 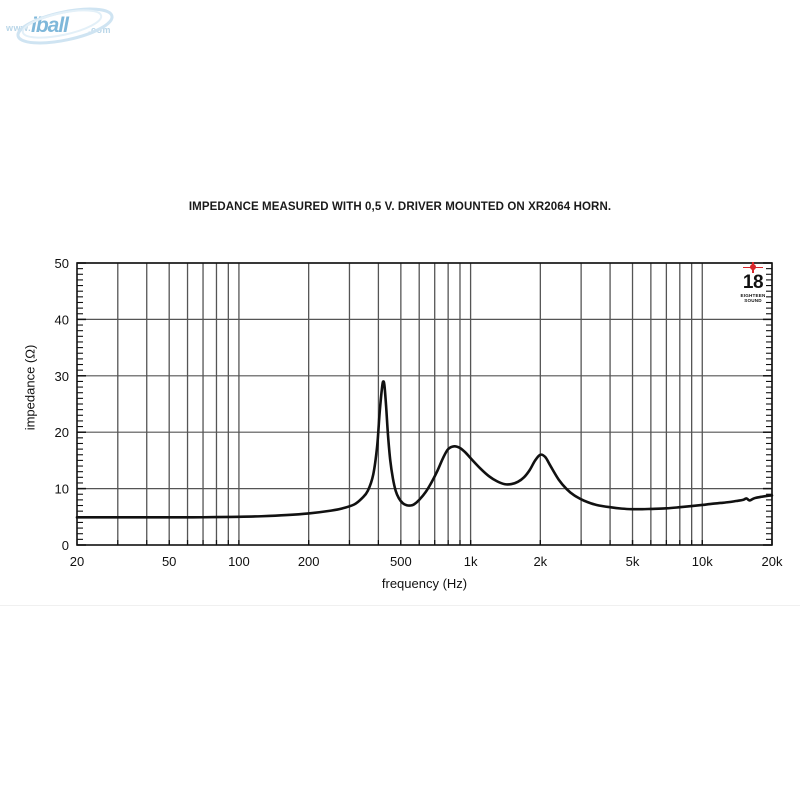 What do you see at coordinates (772, 561) in the screenshot?
I see `svg-text: 20k` at bounding box center [772, 561].